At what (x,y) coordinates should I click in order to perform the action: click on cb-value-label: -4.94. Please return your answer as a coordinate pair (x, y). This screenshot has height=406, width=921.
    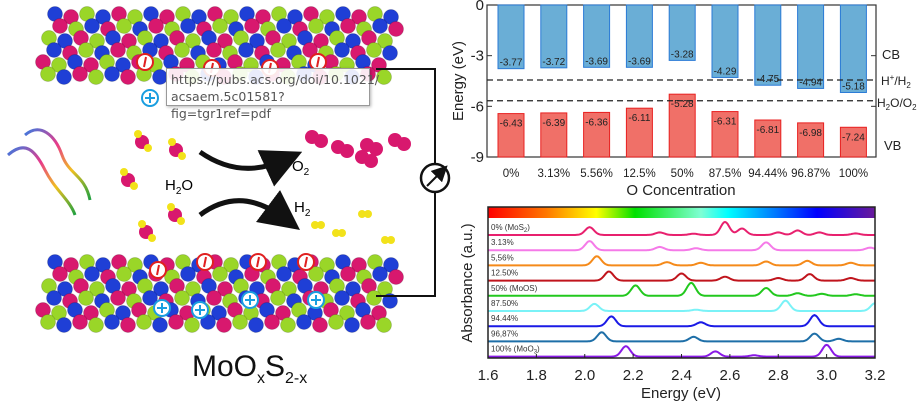
    Looking at the image, I should click on (810, 82).